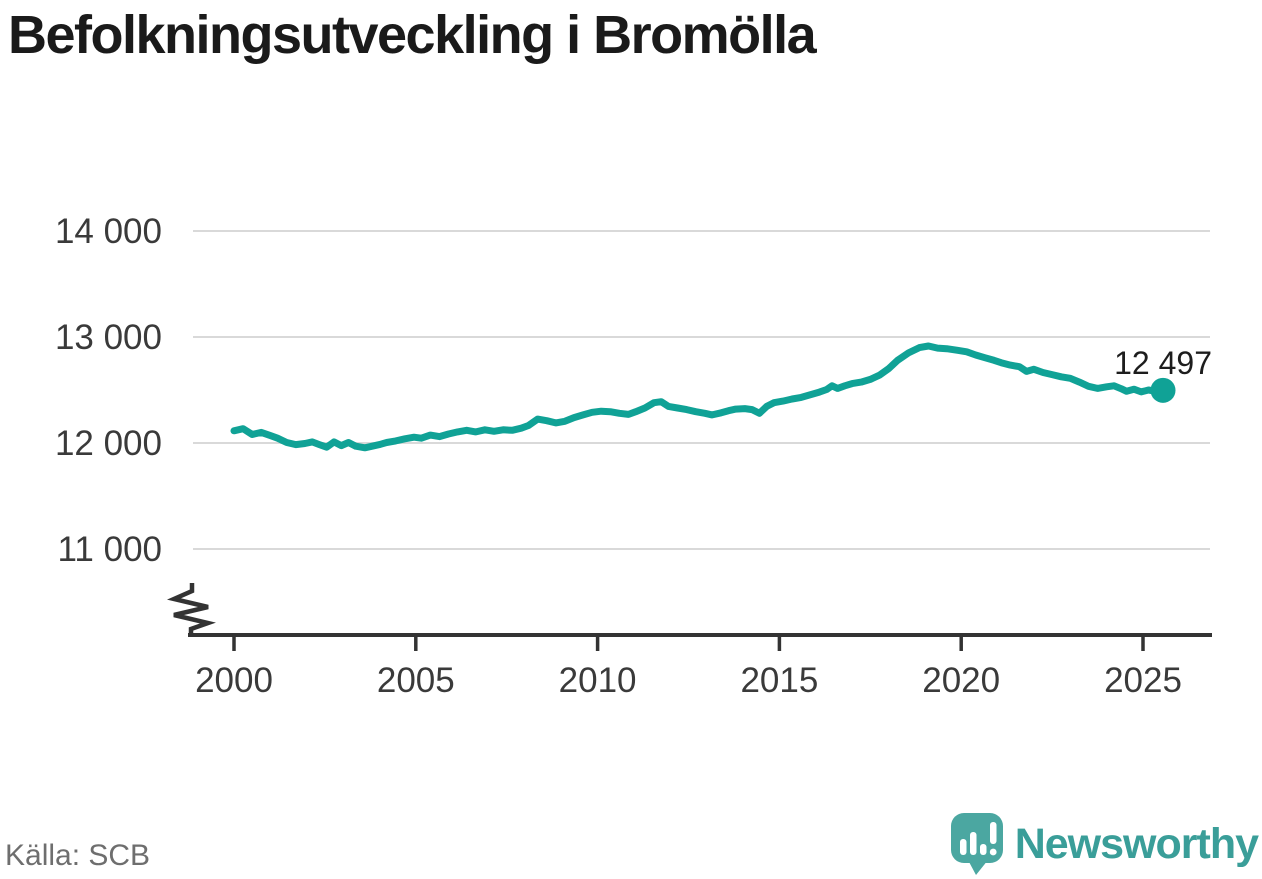 The width and height of the screenshot is (1262, 879). What do you see at coordinates (779, 680) in the screenshot?
I see `x-axis-tick-label: 2015` at bounding box center [779, 680].